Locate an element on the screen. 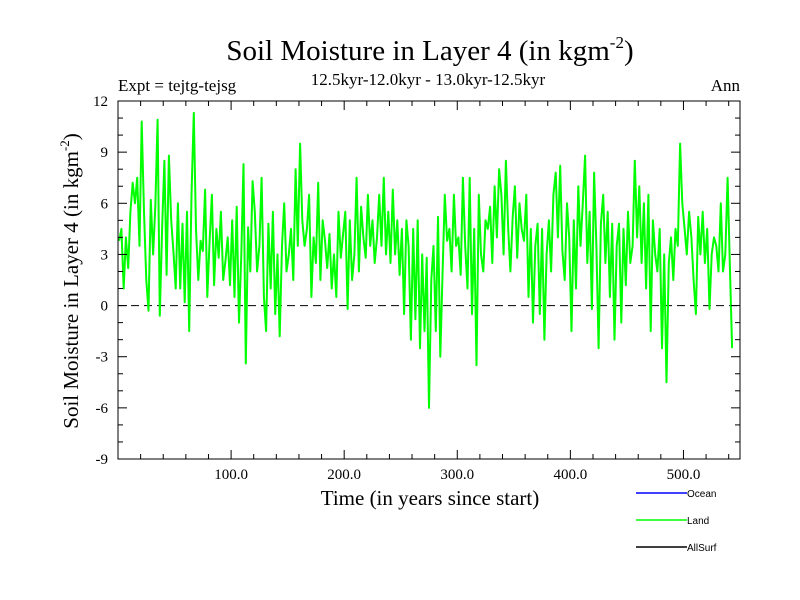  y-tick-label: -6 is located at coordinates (102, 409).